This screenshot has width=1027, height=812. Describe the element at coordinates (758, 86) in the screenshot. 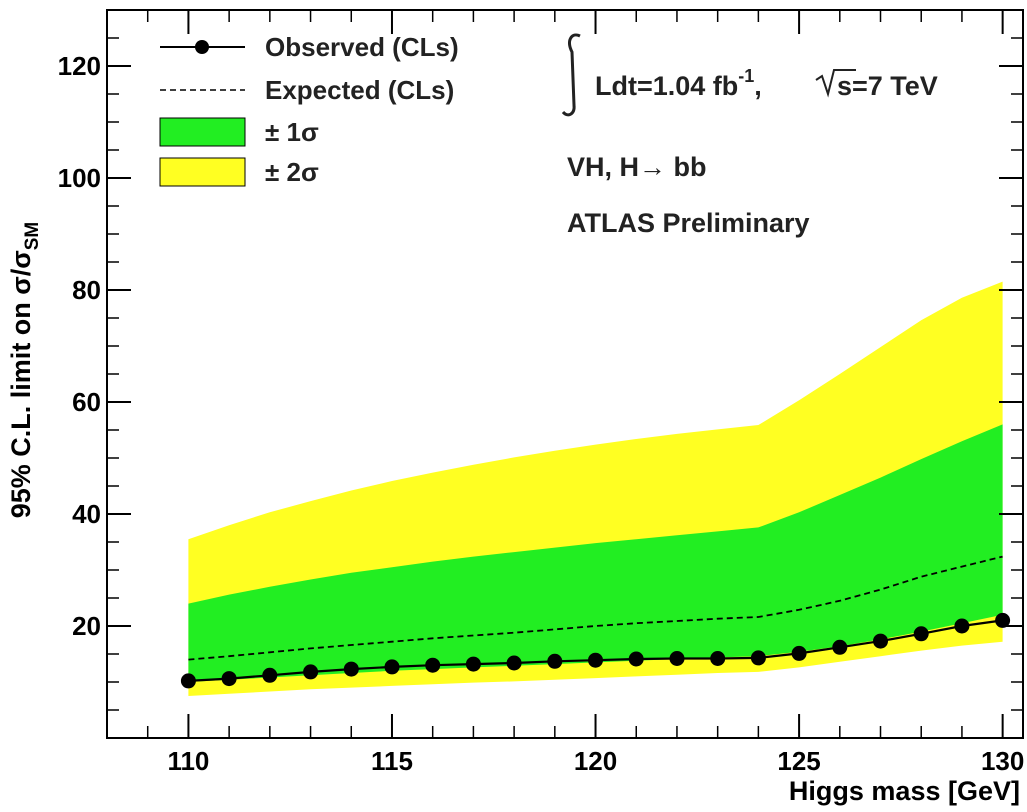

I see `lumi-comma: ,` at that location.